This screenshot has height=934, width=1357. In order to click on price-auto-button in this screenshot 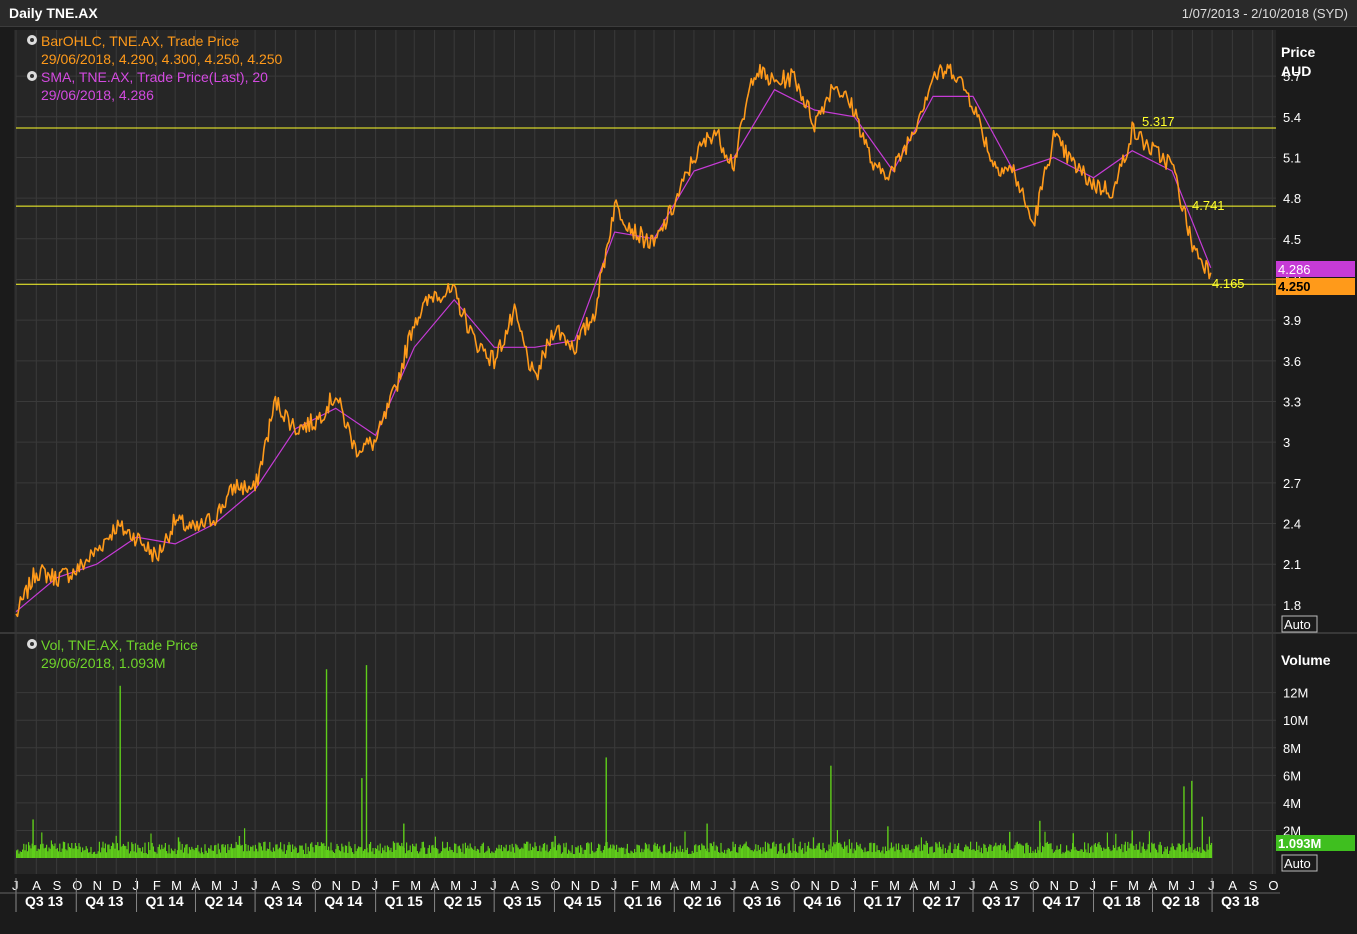, I will do `click(1299, 624)`.